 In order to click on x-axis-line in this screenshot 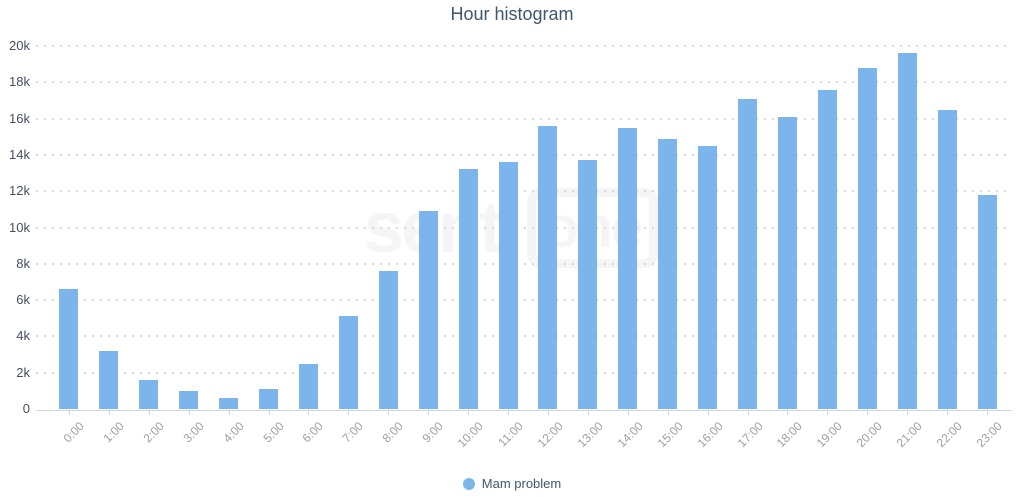, I will do `click(524, 410)`.